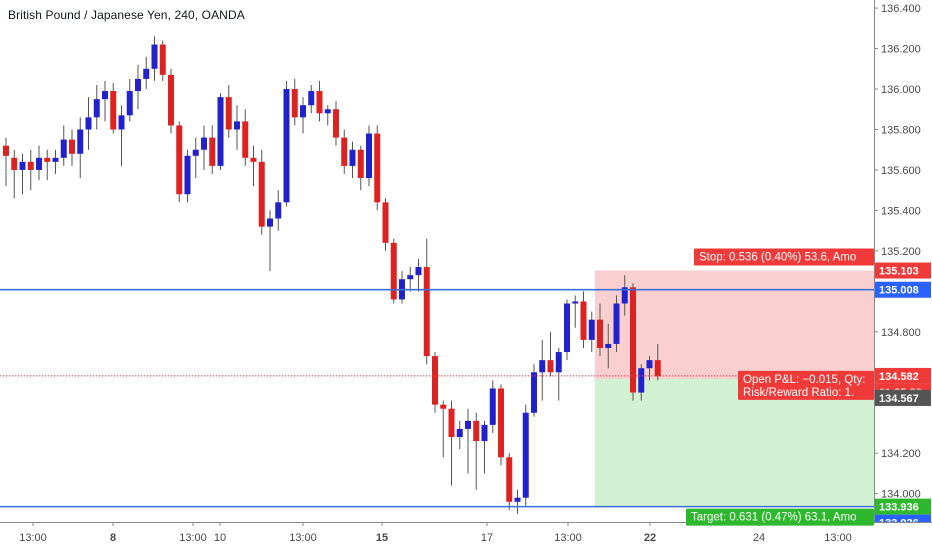 This screenshot has width=932, height=555. What do you see at coordinates (804, 380) in the screenshot?
I see `pnl-label-text: Open P&L: −0.015, Qty:` at bounding box center [804, 380].